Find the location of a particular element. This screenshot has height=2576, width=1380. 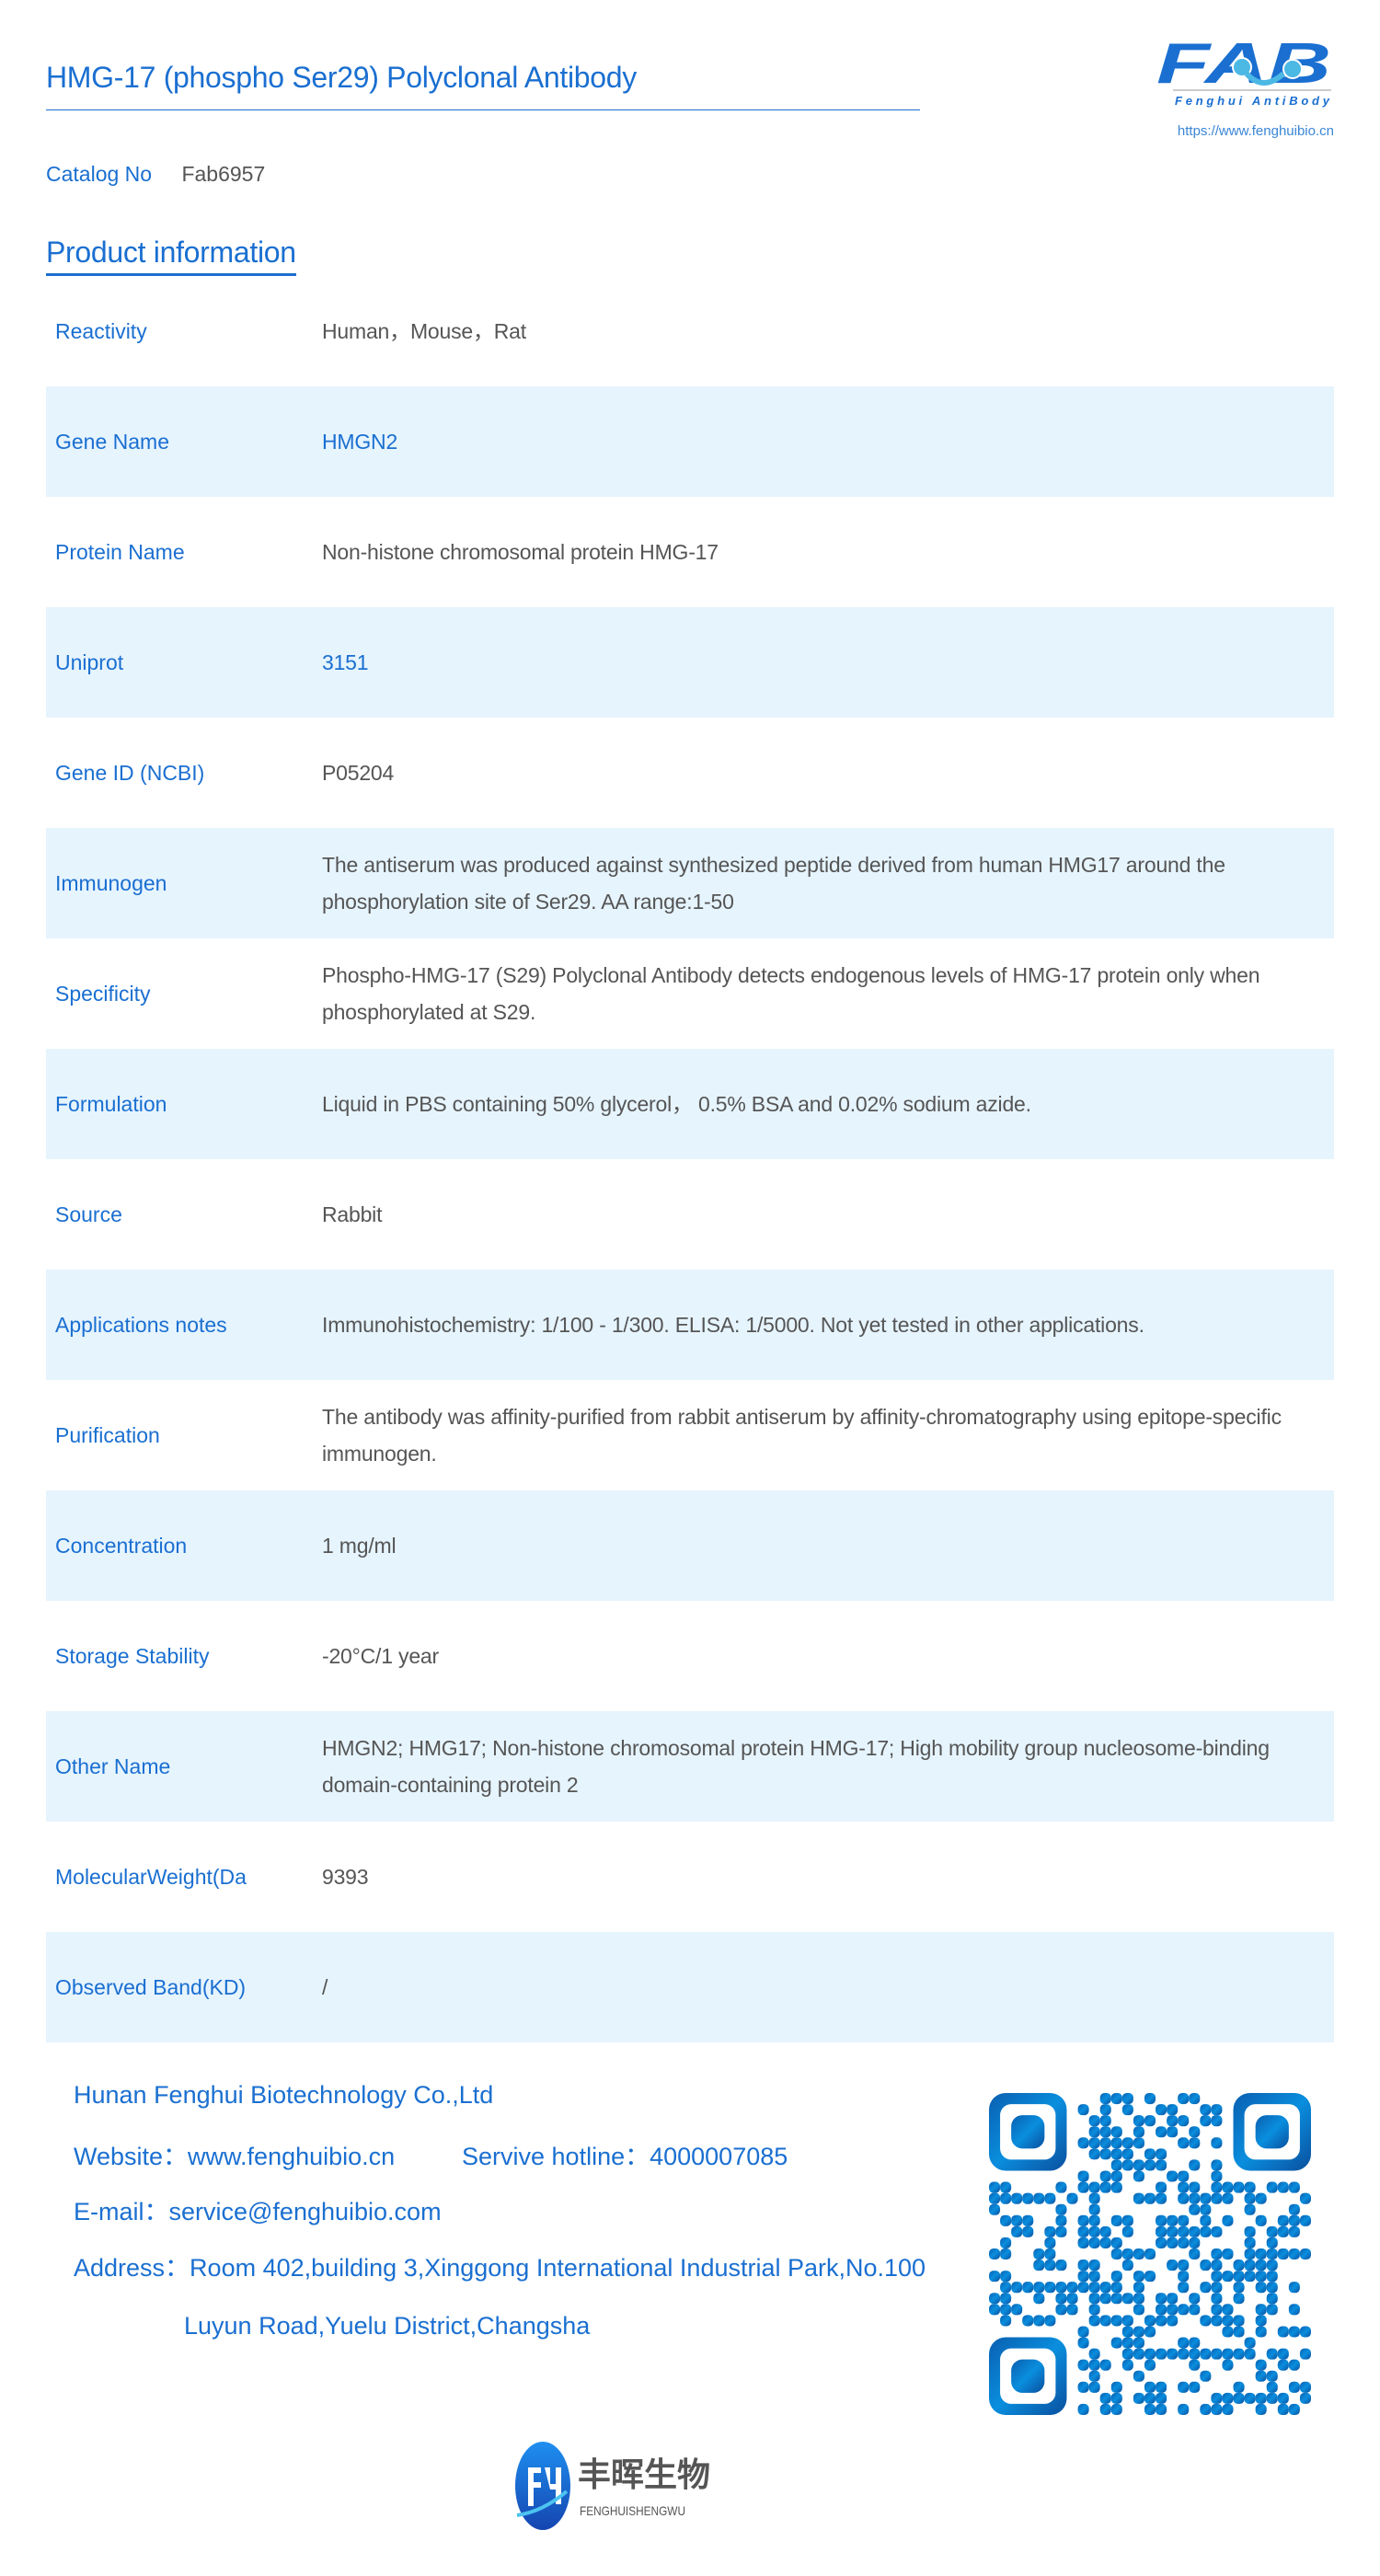

row-label: Storage Stability is located at coordinates (132, 1655).